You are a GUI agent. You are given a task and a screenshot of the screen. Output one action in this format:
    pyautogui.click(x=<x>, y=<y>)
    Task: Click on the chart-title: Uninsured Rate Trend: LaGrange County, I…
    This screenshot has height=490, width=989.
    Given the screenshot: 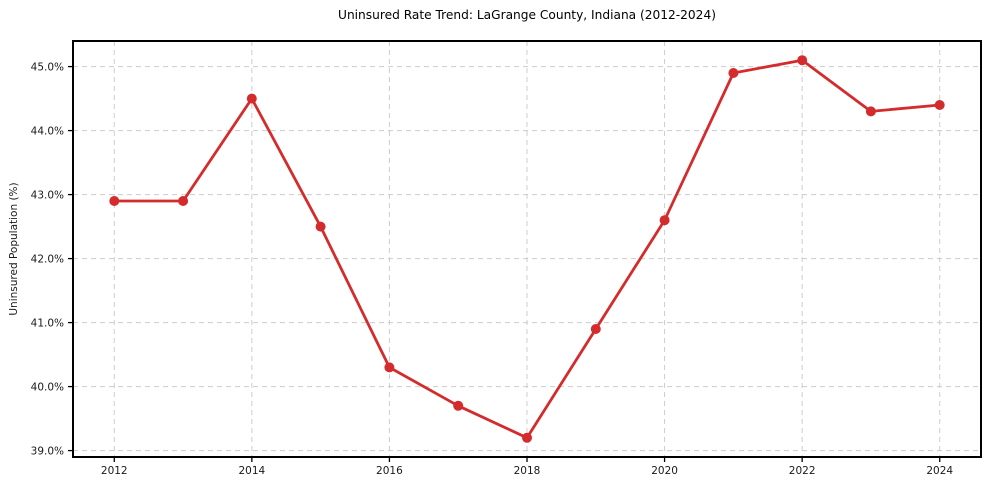 What is the action you would take?
    pyautogui.click(x=527, y=15)
    